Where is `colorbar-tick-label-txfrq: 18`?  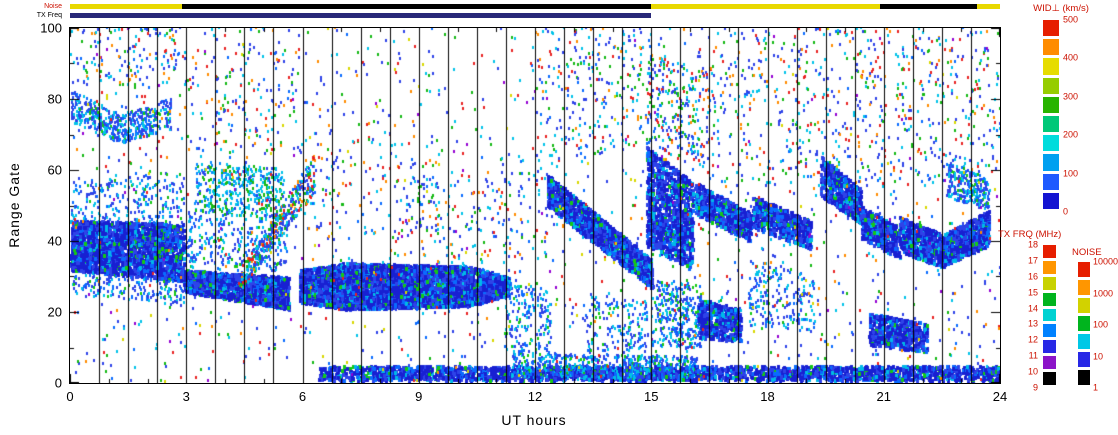
colorbar-tick-label-txfrq: 18 is located at coordinates (1032, 244).